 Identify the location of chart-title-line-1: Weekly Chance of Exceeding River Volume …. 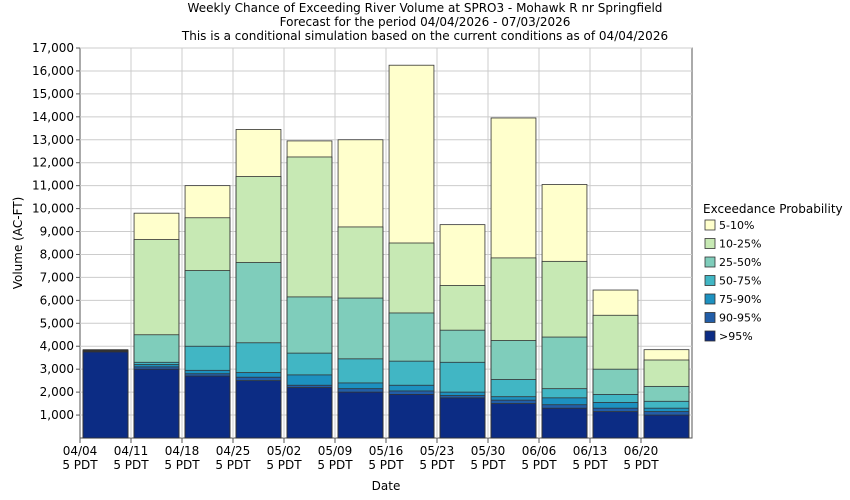
(425, 8).